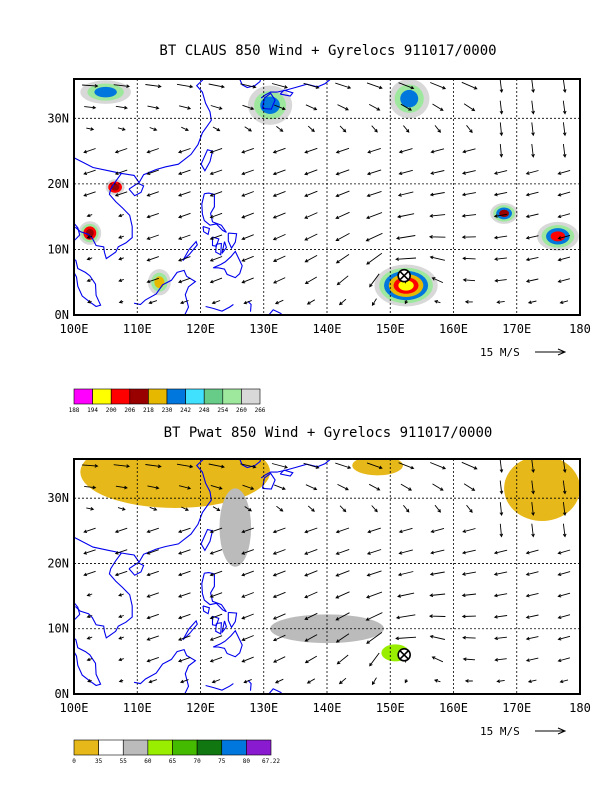  What do you see at coordinates (198, 761) in the screenshot?
I see `colorbar-tick-label: 70` at bounding box center [198, 761].